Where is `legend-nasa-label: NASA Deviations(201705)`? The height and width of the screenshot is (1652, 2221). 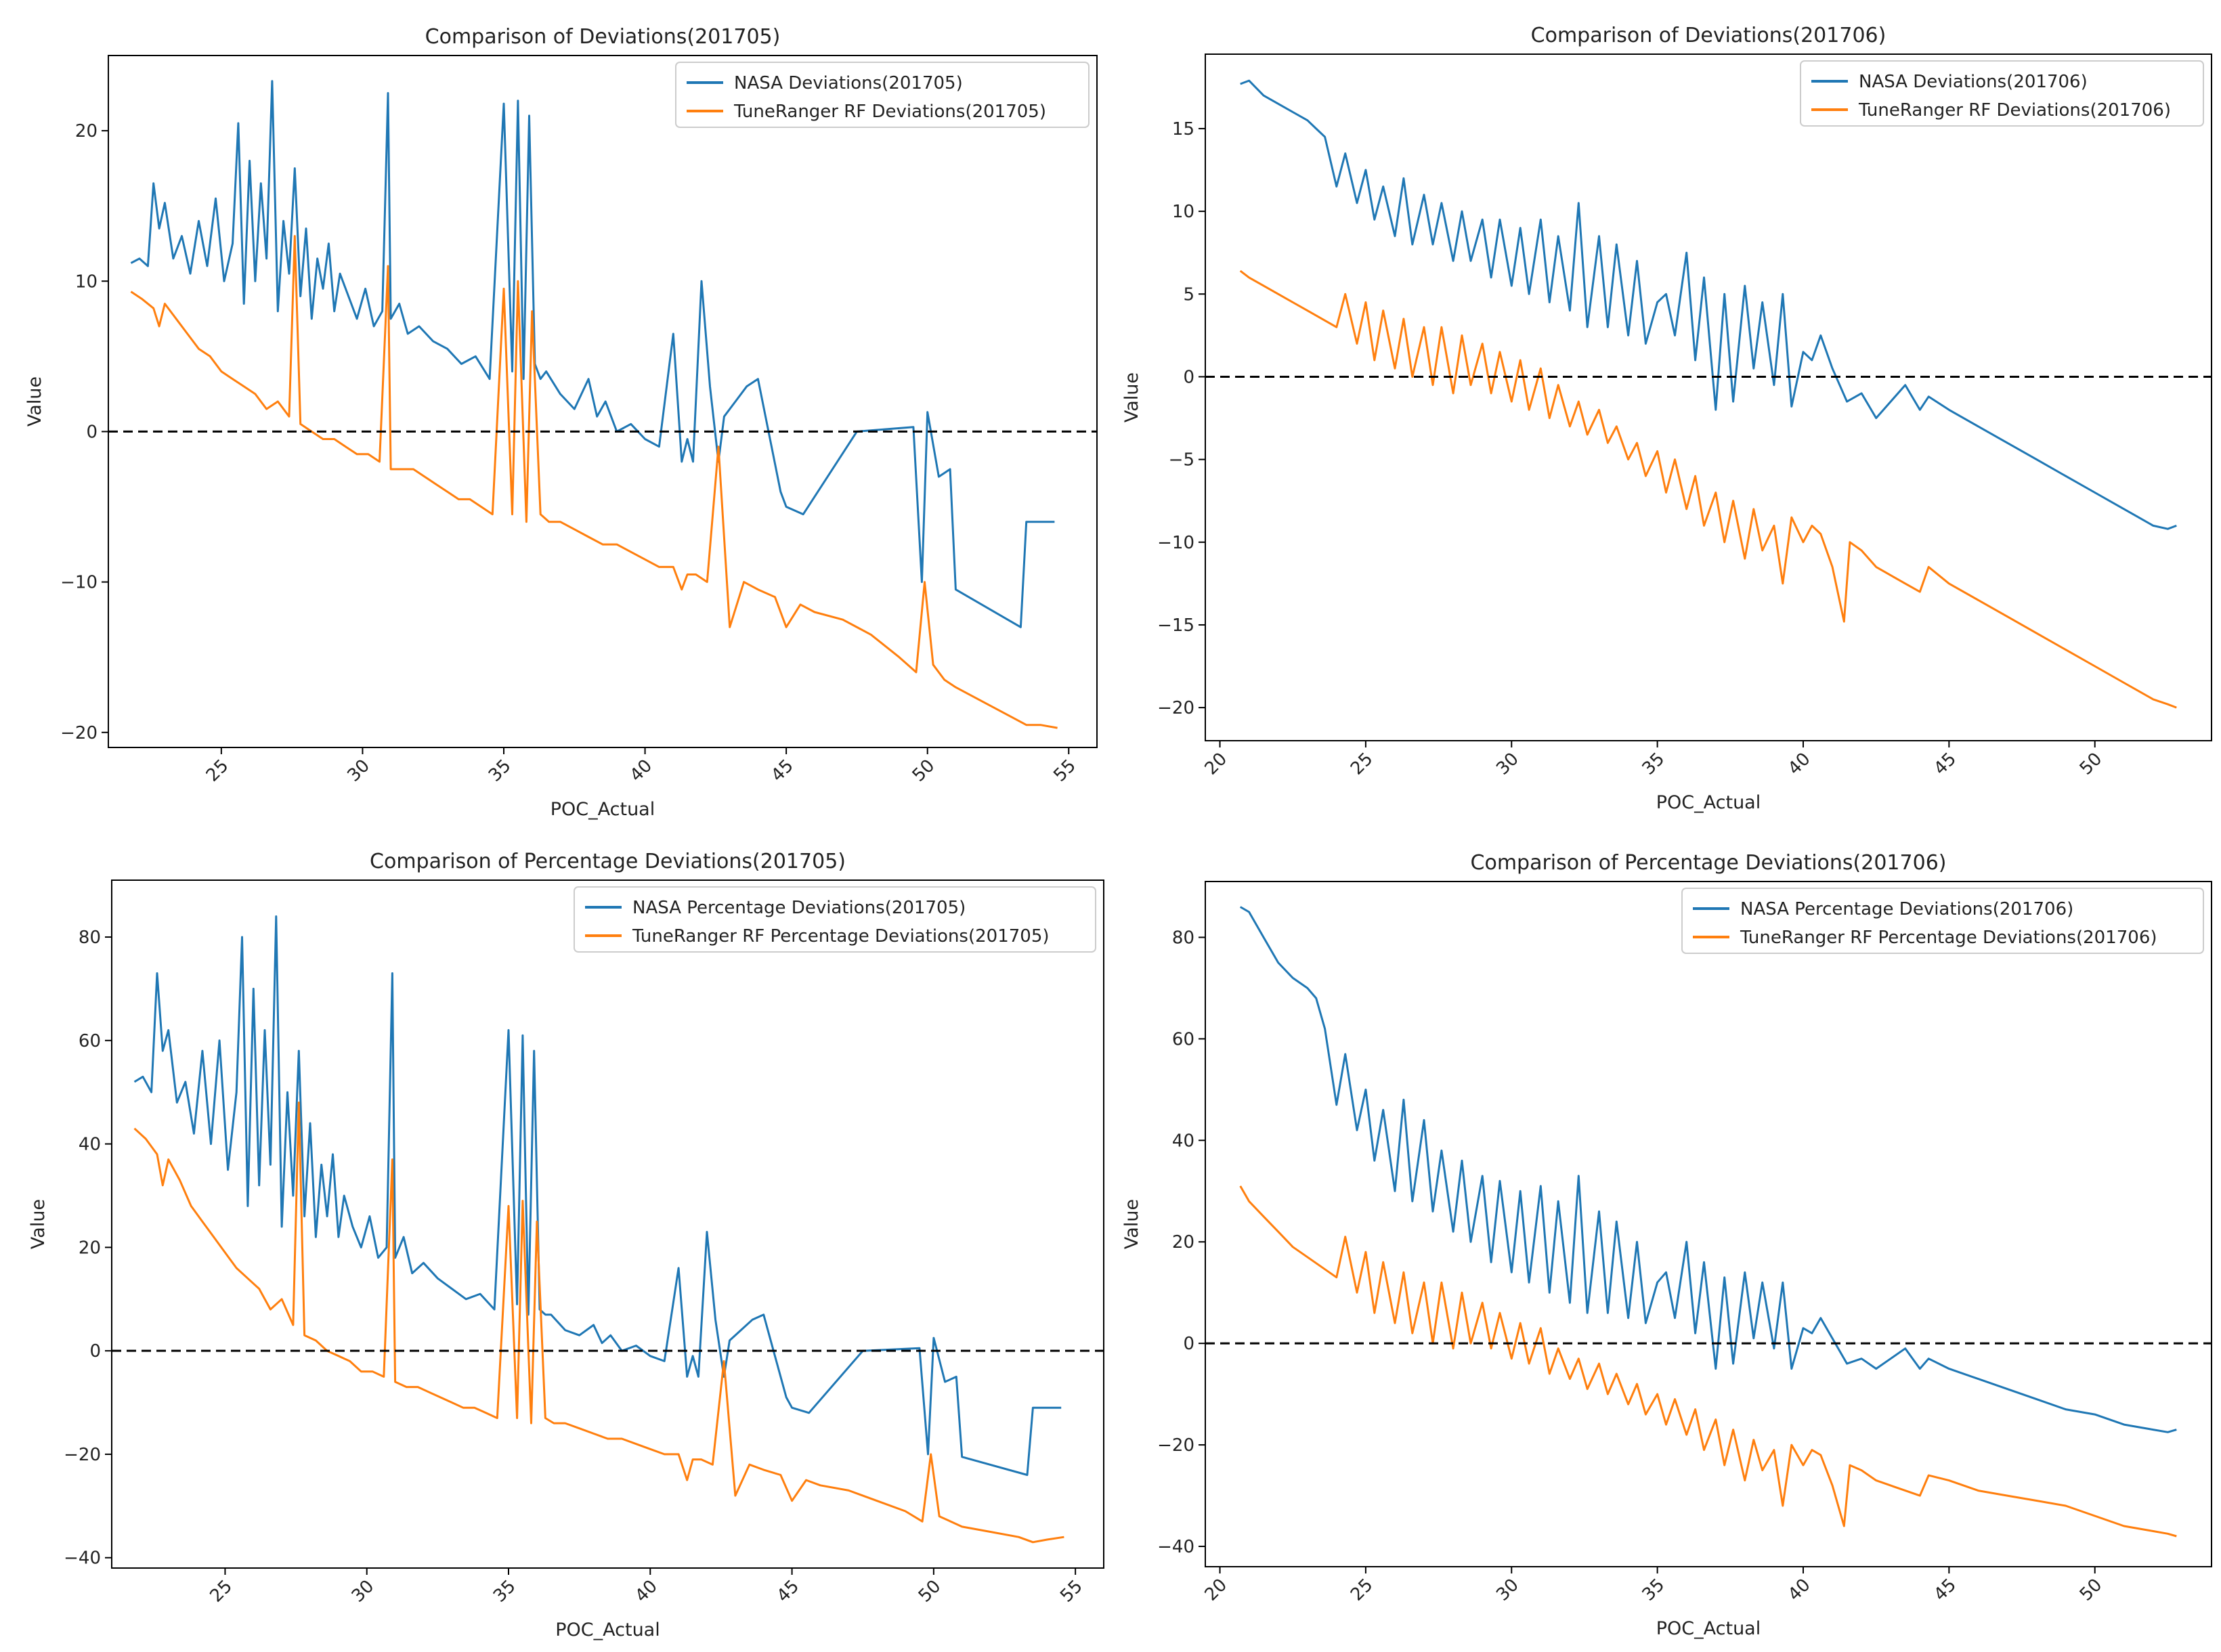
legend-nasa-label: NASA Deviations(201705) is located at coordinates (848, 83).